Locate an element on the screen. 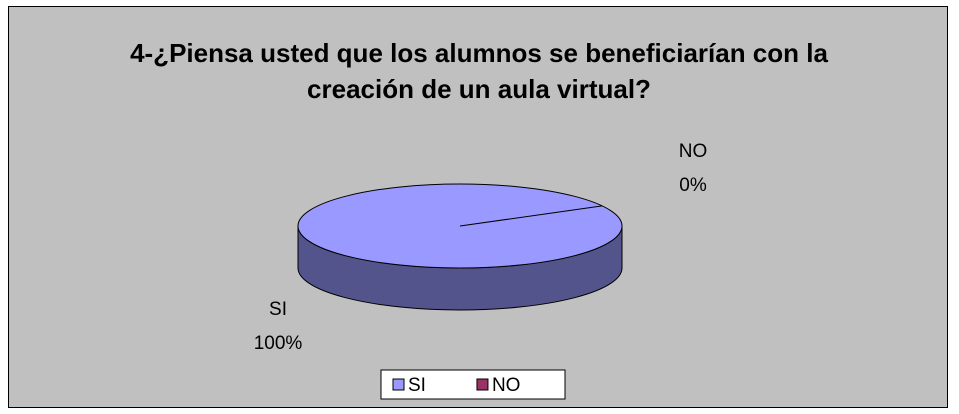 The width and height of the screenshot is (959, 414). pie-slice is located at coordinates (531, 216).